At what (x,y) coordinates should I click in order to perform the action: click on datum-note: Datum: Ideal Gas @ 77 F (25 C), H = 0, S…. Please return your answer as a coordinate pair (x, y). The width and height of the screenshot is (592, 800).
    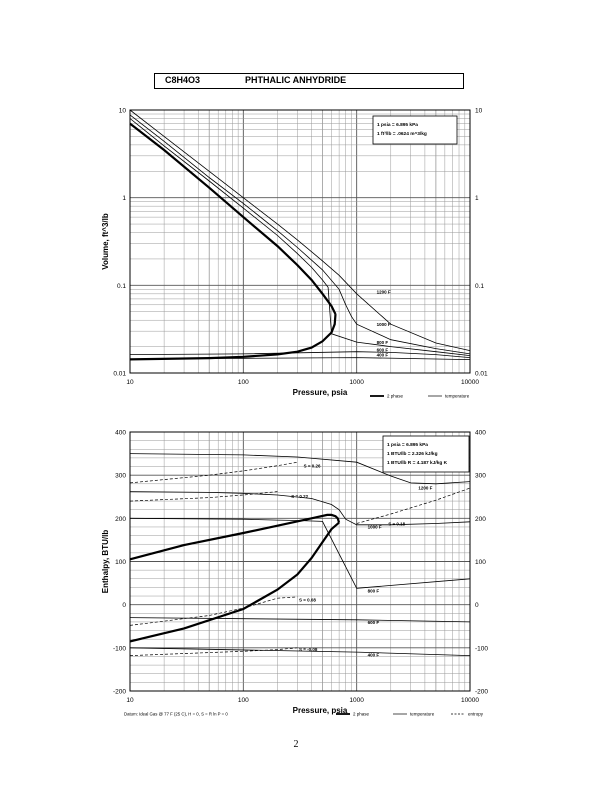
    Looking at the image, I should click on (176, 714).